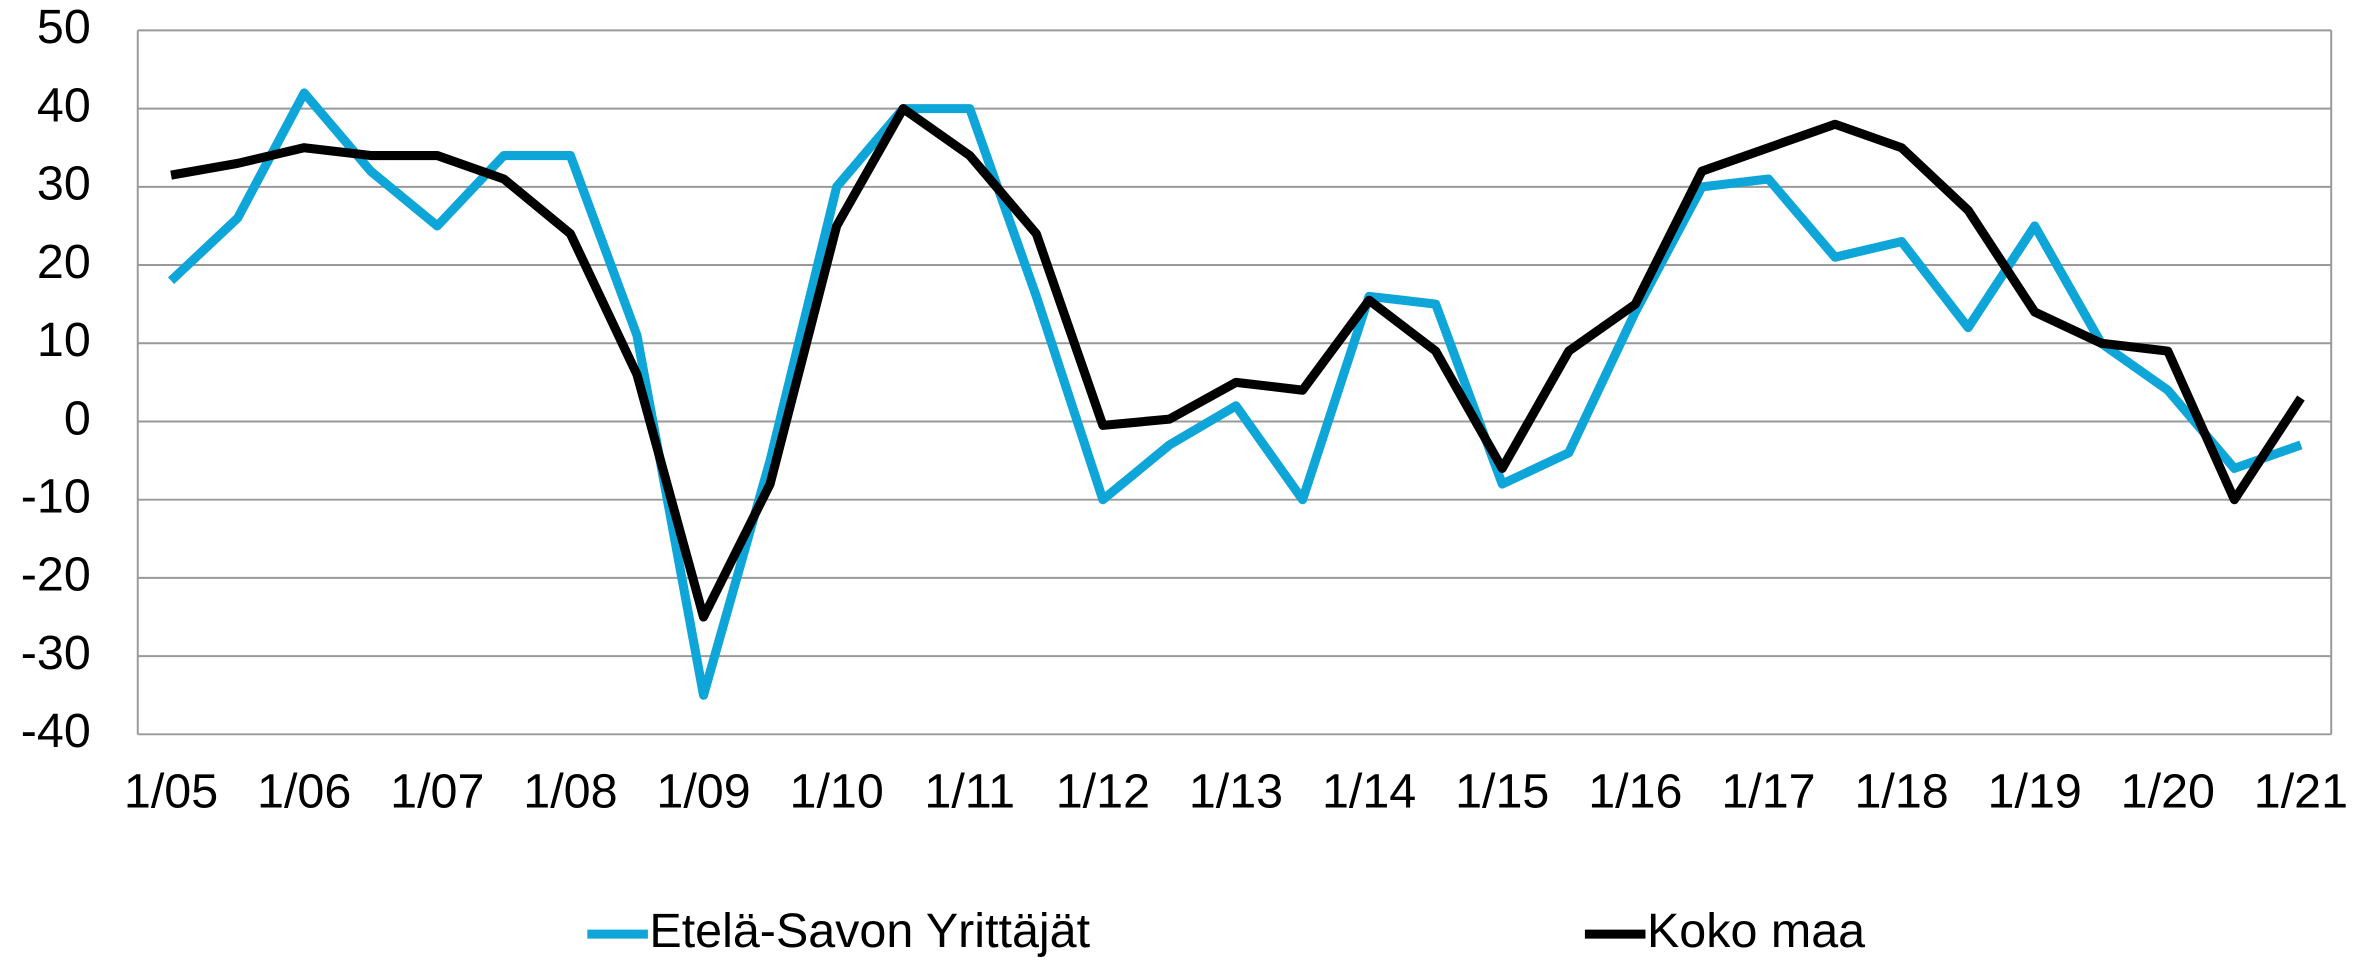 This screenshot has height=965, width=2363. Describe the element at coordinates (64, 262) in the screenshot. I see `y-tick-label: 20` at that location.